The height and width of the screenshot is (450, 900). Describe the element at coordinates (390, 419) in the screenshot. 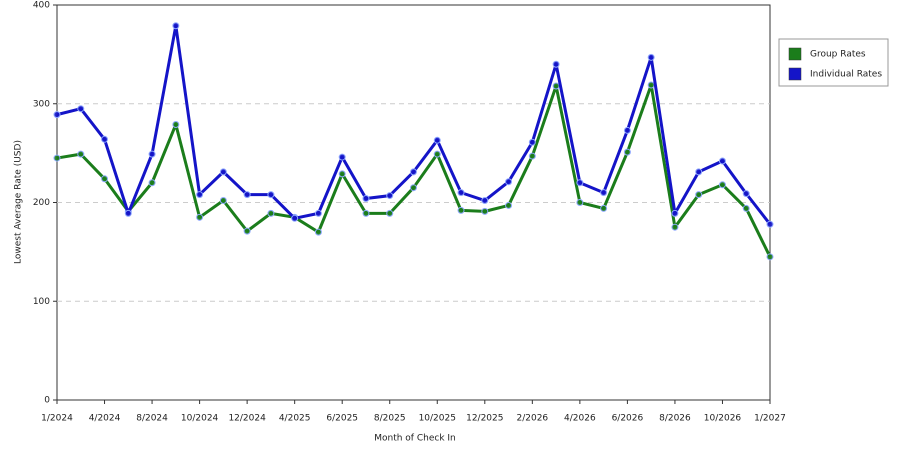

I see `x-tick-label: 8/2025` at that location.